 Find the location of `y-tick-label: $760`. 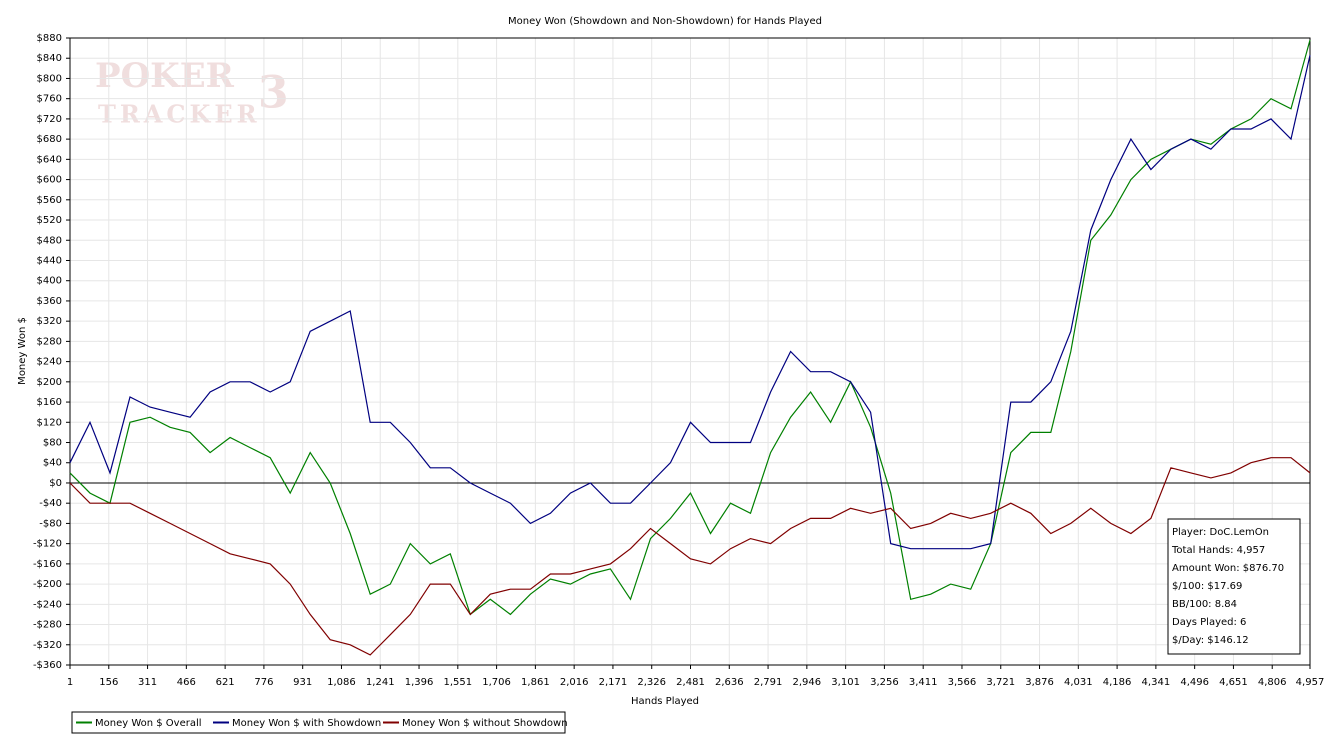

y-tick-label: $760 is located at coordinates (49, 99).